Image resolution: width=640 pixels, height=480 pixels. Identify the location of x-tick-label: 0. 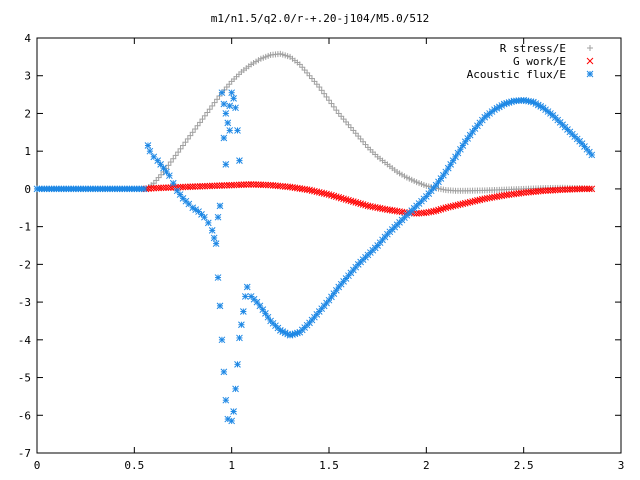
(37, 465).